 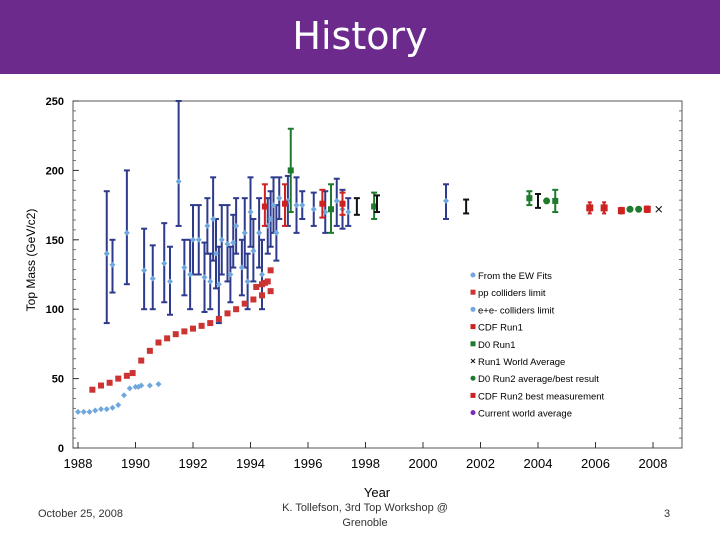 What do you see at coordinates (55, 241) in the screenshot?
I see `y-tick-label: 150` at bounding box center [55, 241].